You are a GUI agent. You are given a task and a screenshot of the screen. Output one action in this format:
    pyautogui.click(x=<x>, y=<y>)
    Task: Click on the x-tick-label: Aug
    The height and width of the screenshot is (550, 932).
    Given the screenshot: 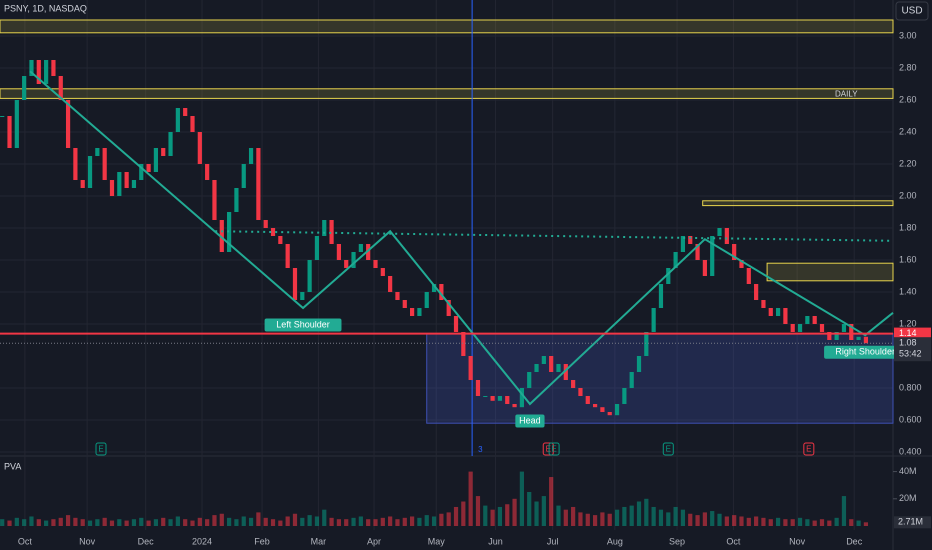 What is the action you would take?
    pyautogui.click(x=615, y=541)
    